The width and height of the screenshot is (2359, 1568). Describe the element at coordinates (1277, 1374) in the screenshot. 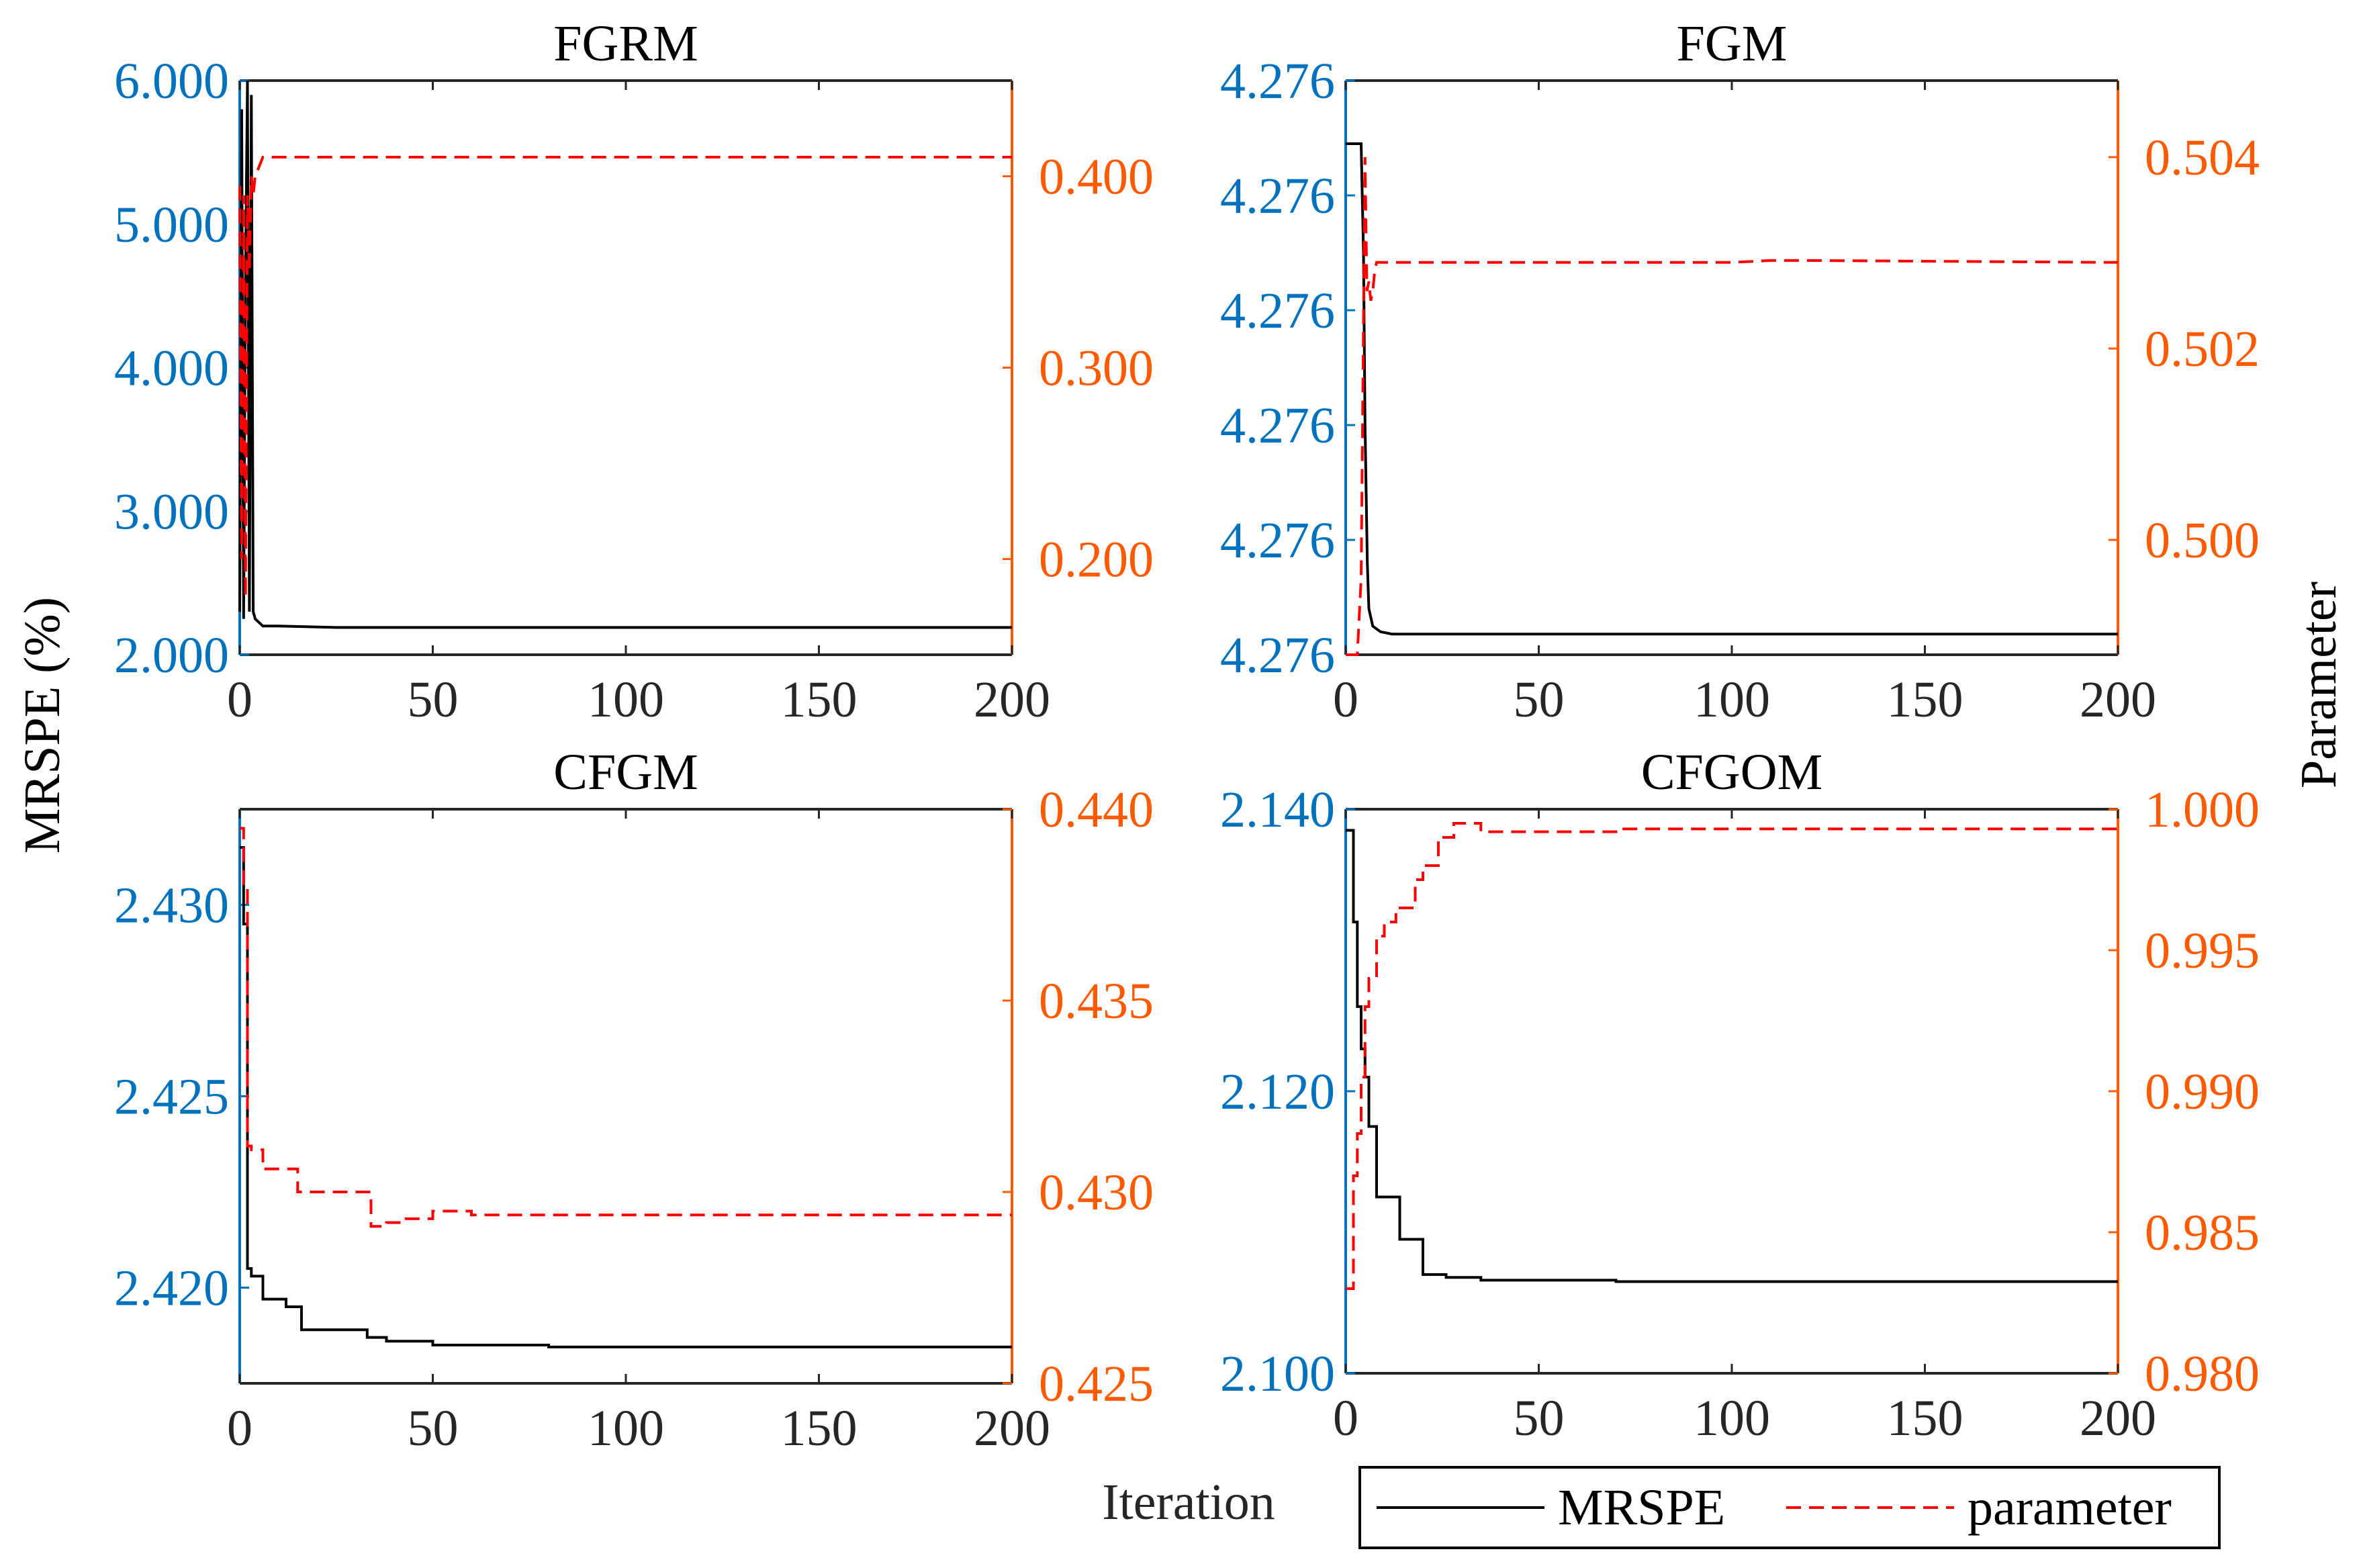

I see `left-tick-label: 2.100` at that location.